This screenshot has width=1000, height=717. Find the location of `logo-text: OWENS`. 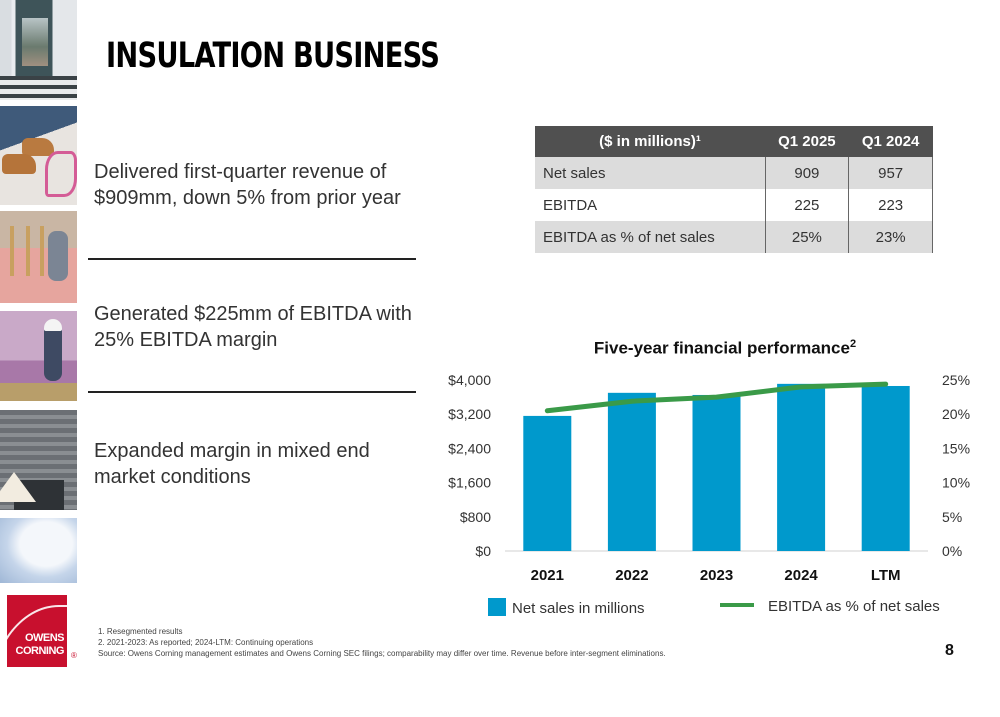

logo-text: OWENS is located at coordinates (44, 638).